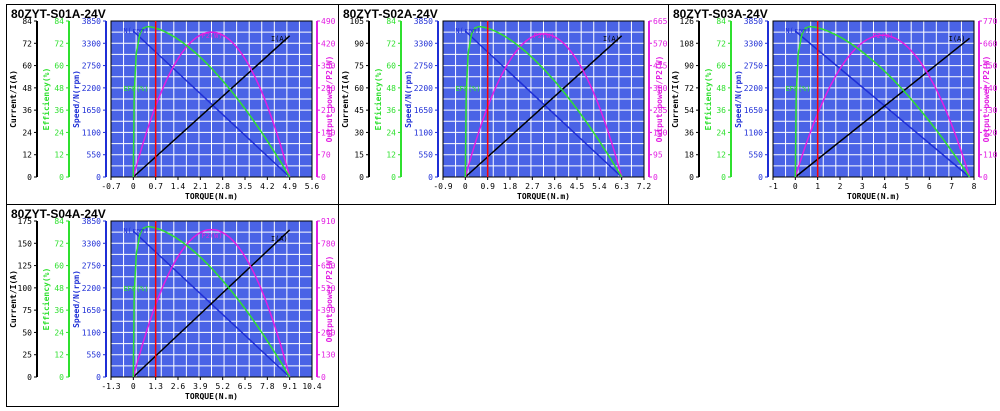  Describe the element at coordinates (760, 177) in the screenshot. I see `speed-tick-label: 0` at that location.